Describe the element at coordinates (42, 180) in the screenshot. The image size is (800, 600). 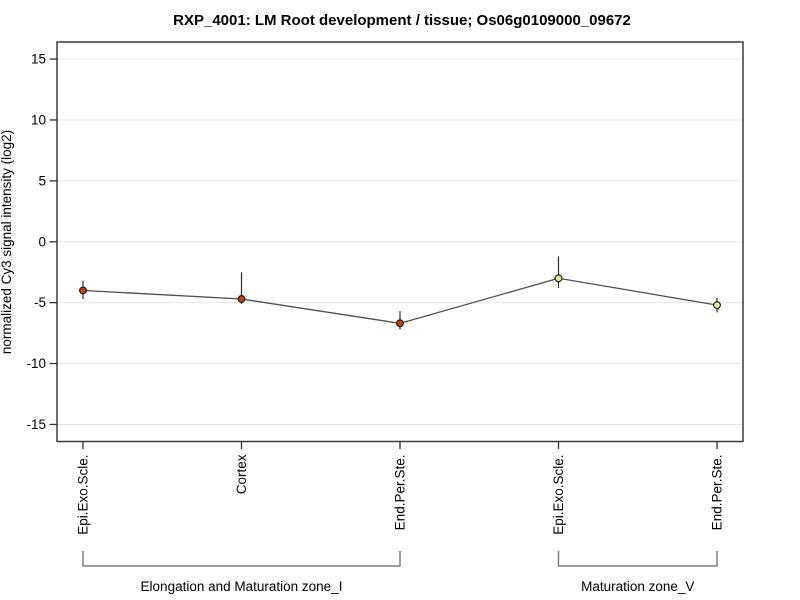
I see `y-tick-label: 5` at that location.